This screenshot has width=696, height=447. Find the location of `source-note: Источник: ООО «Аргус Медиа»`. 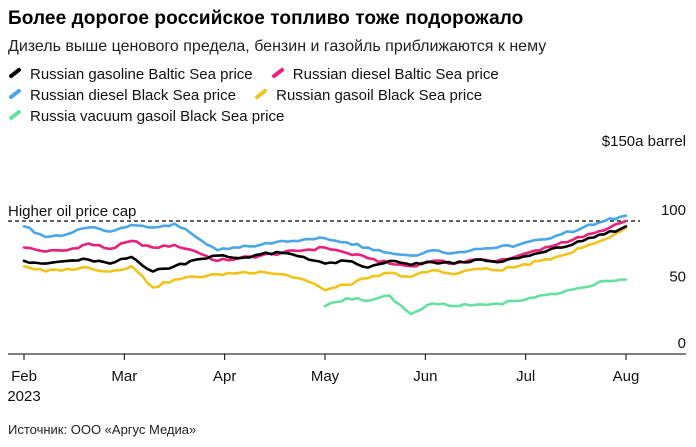

source-note: Источник: ООО «Аргус Медиа» is located at coordinates (102, 429).